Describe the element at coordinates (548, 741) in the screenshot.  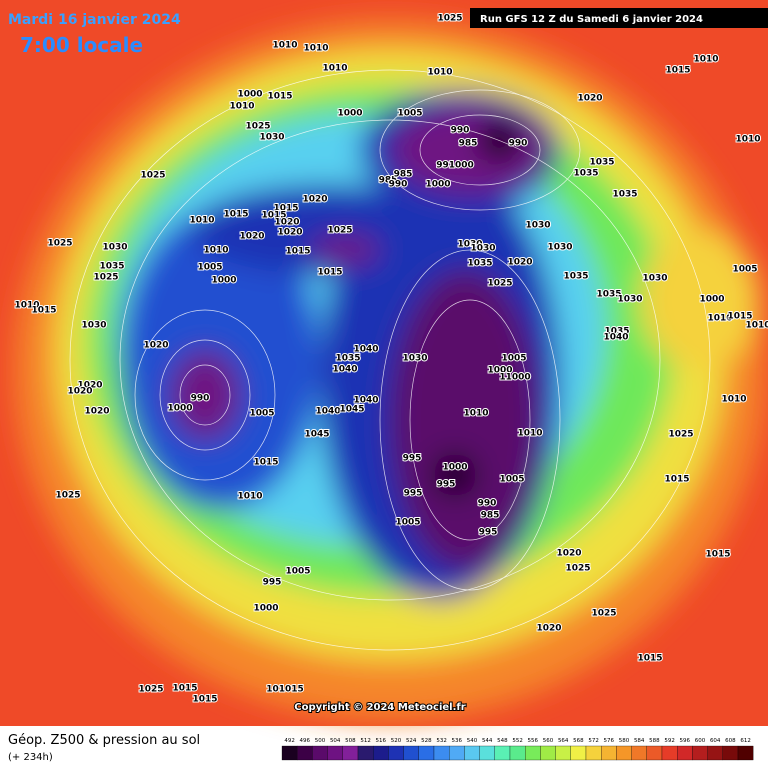
I see `colorbar-label: 560` at that location.